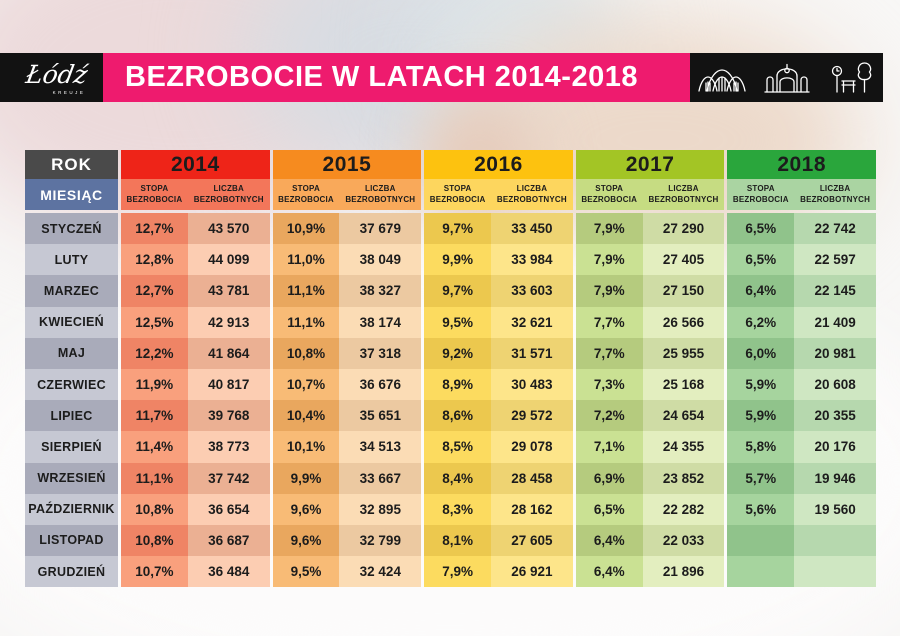 The width and height of the screenshot is (900, 636). I want to click on data-row: 7,9% 26 921, so click(498, 572).